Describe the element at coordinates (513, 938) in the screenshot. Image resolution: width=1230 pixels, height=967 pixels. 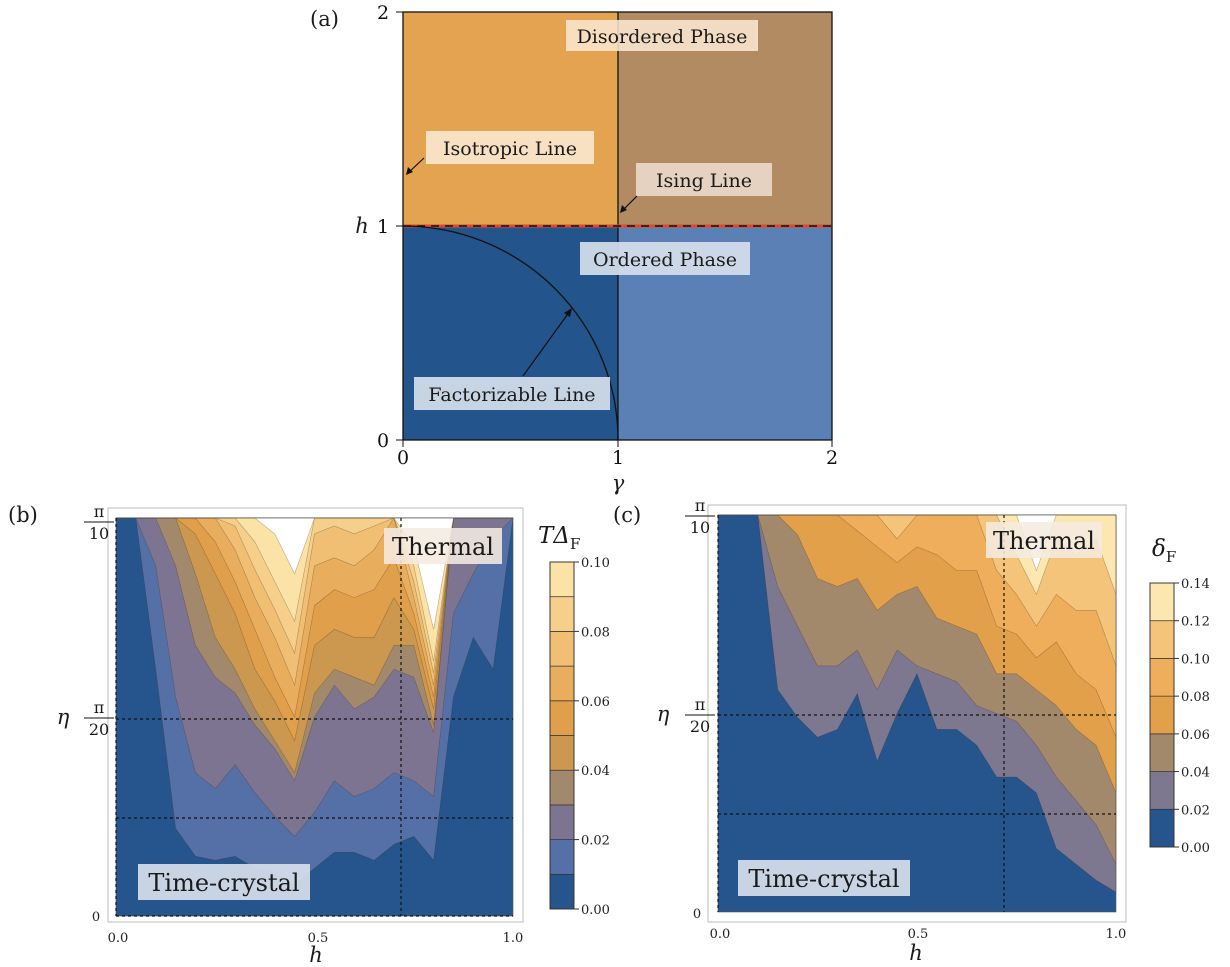
I see `b-xtick-2: 1.0` at that location.